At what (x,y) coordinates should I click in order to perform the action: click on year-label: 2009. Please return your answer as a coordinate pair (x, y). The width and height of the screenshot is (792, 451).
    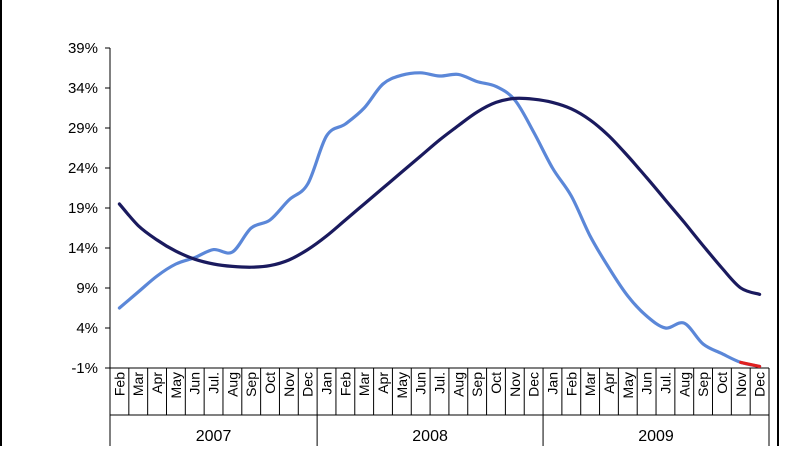
    Looking at the image, I should click on (656, 436).